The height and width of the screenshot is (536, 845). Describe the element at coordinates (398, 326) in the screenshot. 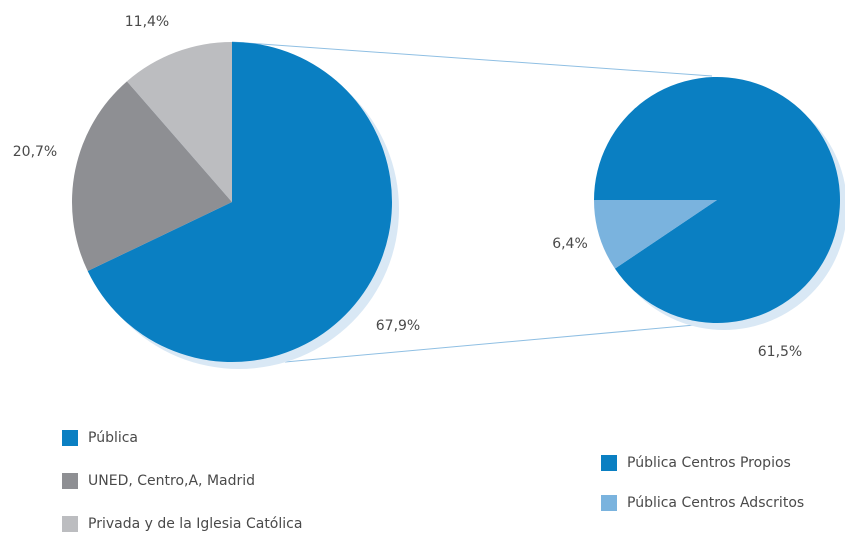

I see `data-label: 67,9%` at that location.